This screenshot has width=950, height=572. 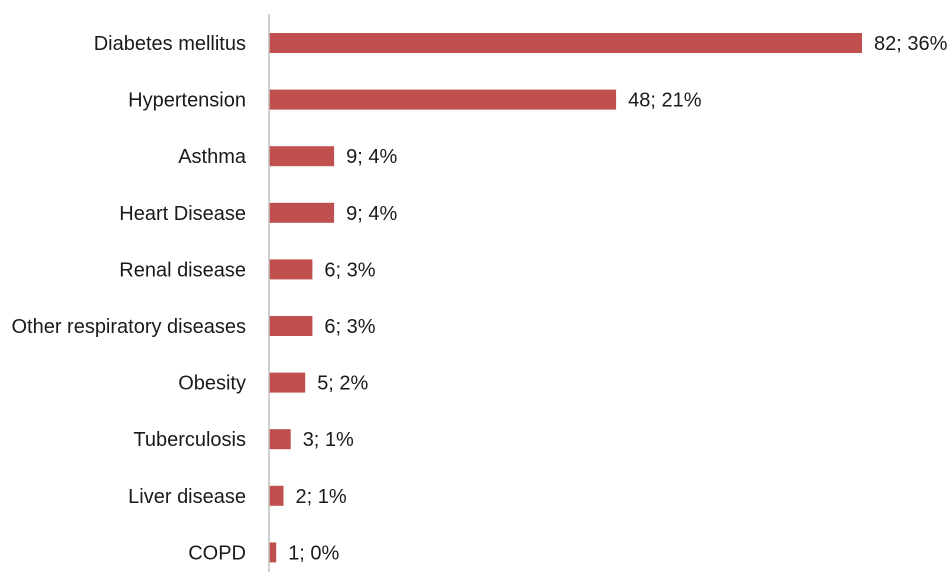 I want to click on category-label: Hypertension, so click(x=187, y=101).